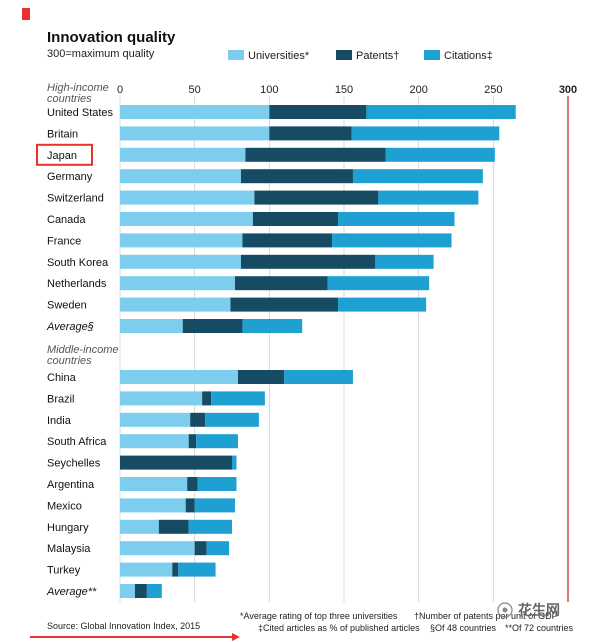 The image size is (600, 642). What do you see at coordinates (146, 569) in the screenshot?
I see `bar-turkey-universities` at bounding box center [146, 569].